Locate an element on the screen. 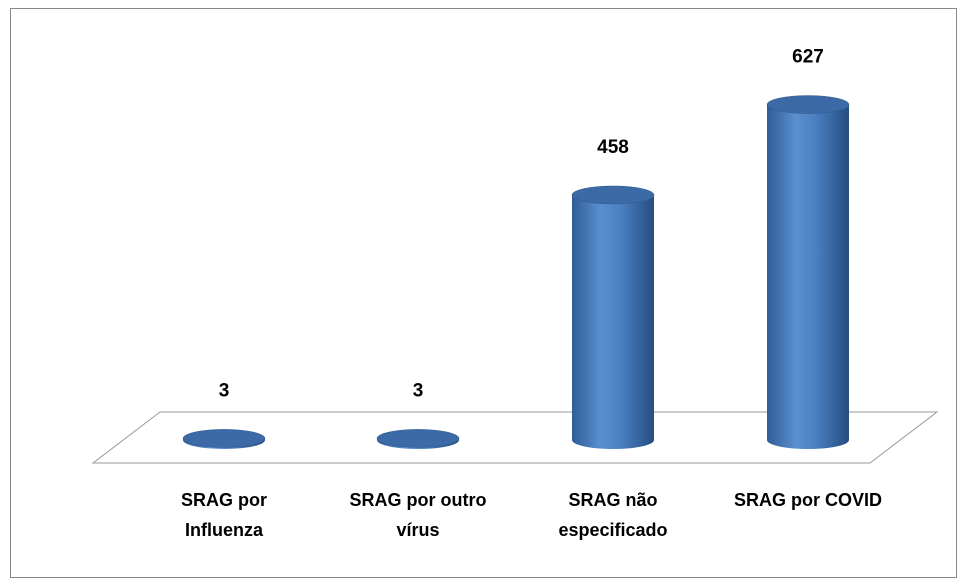 The height and width of the screenshot is (581, 958). x-tick-label: SRAG não especificado is located at coordinates (613, 515).